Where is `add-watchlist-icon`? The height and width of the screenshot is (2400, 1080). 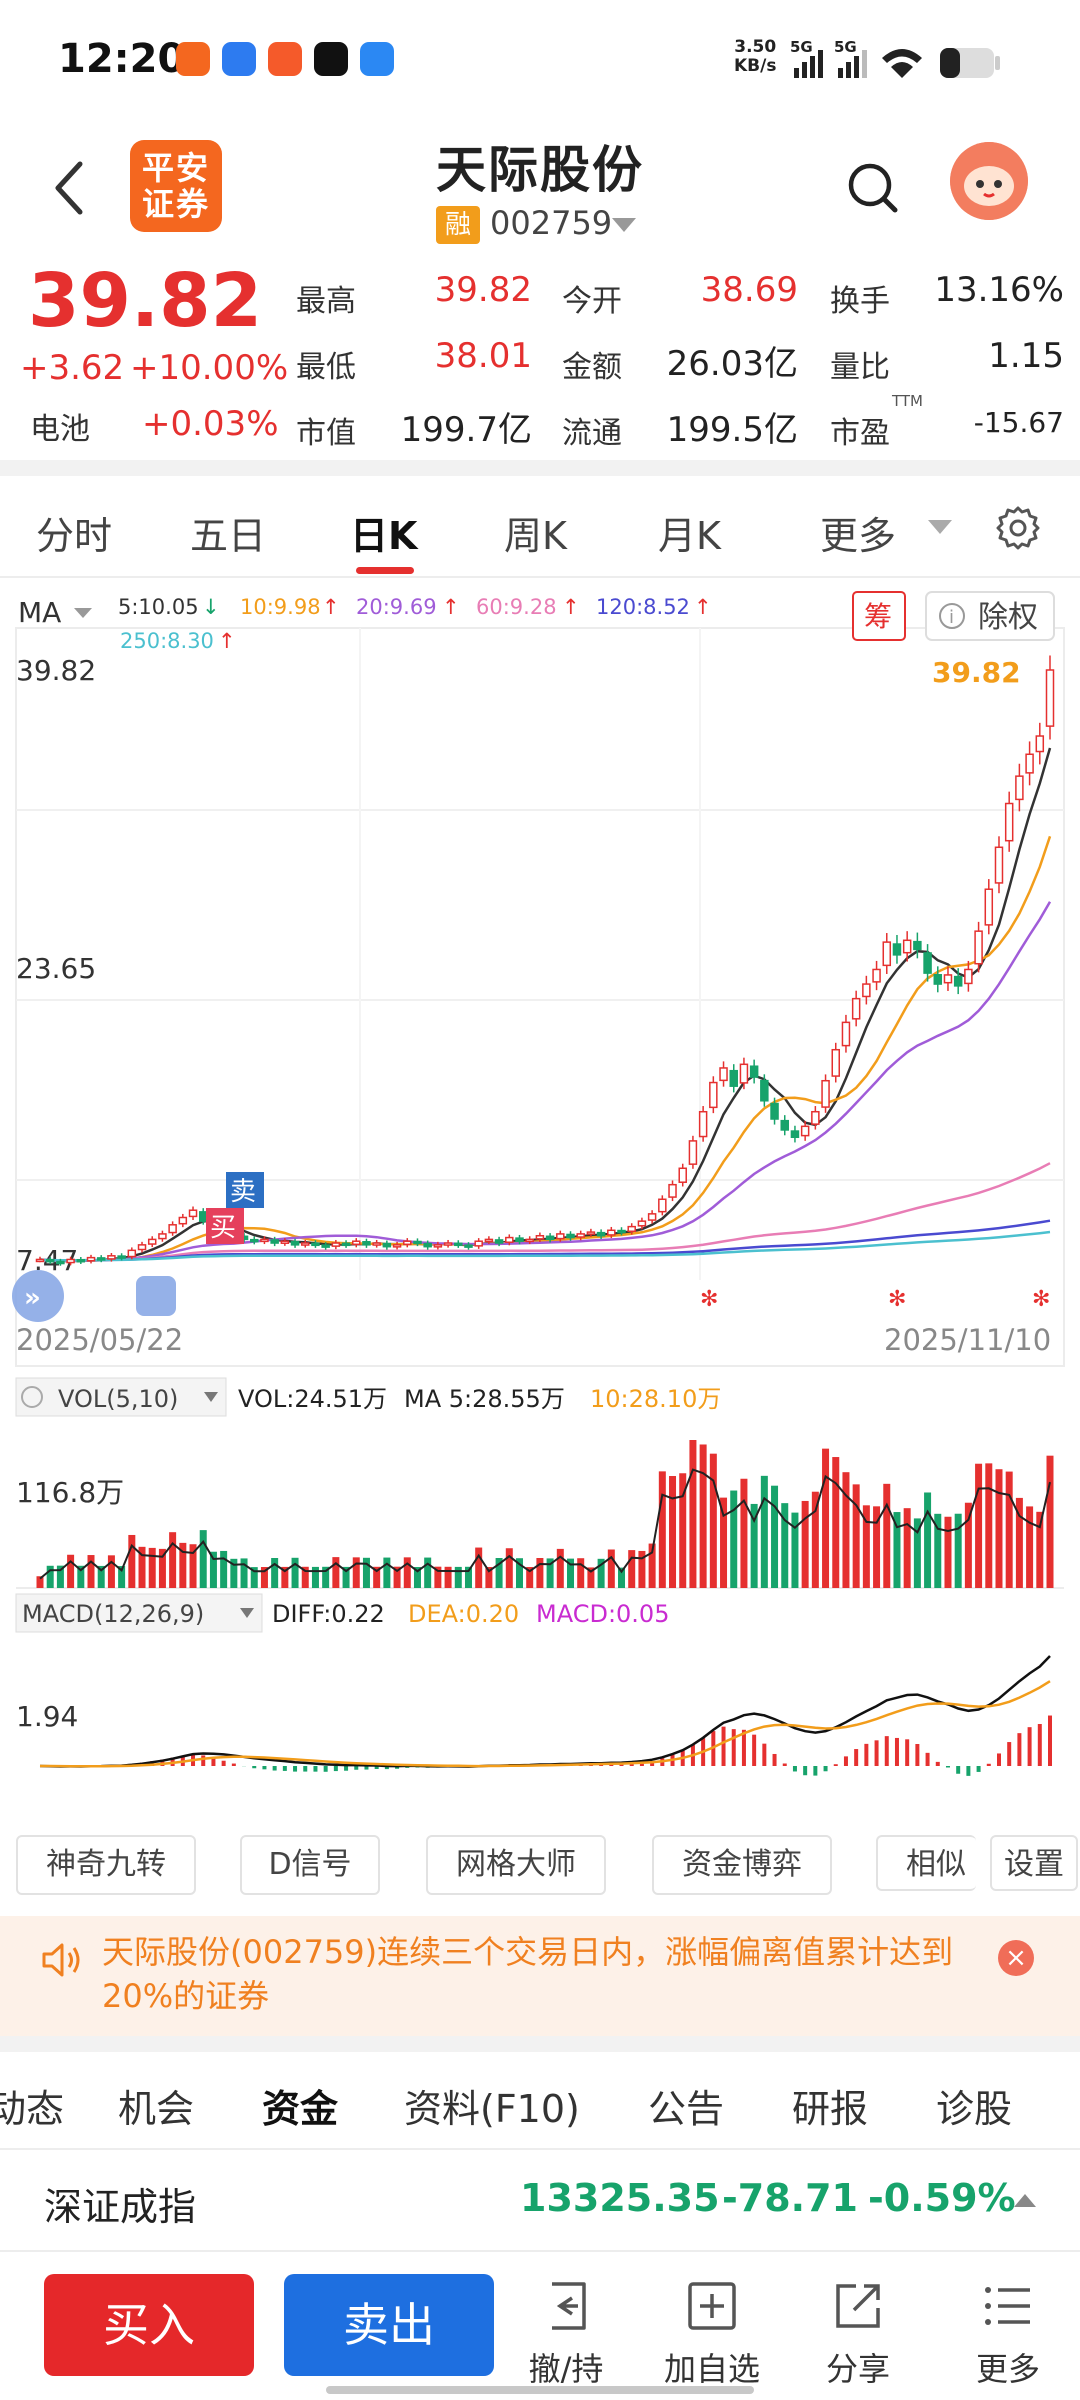 add-watchlist-icon is located at coordinates (712, 2306).